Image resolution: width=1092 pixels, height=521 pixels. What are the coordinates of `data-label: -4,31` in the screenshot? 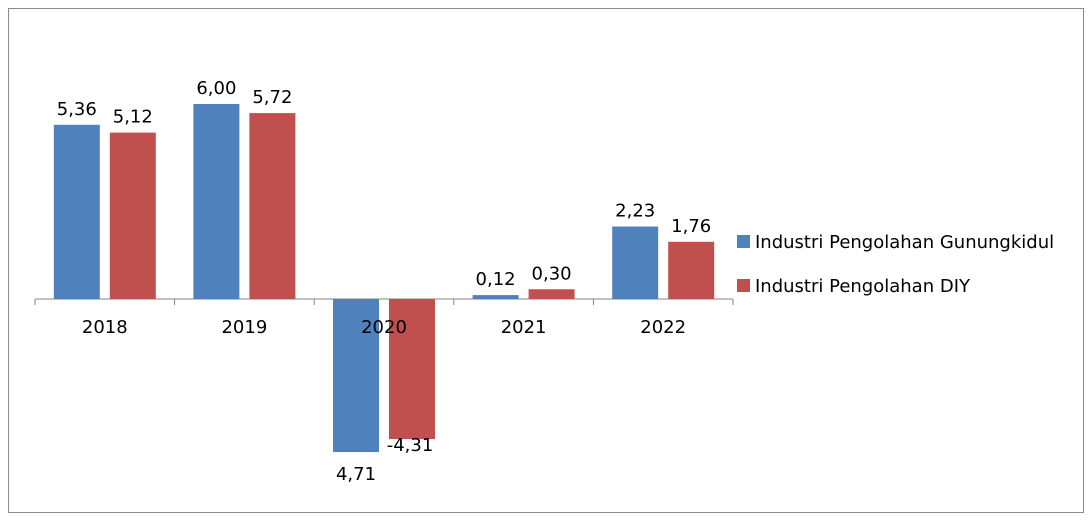 It's located at (410, 445).